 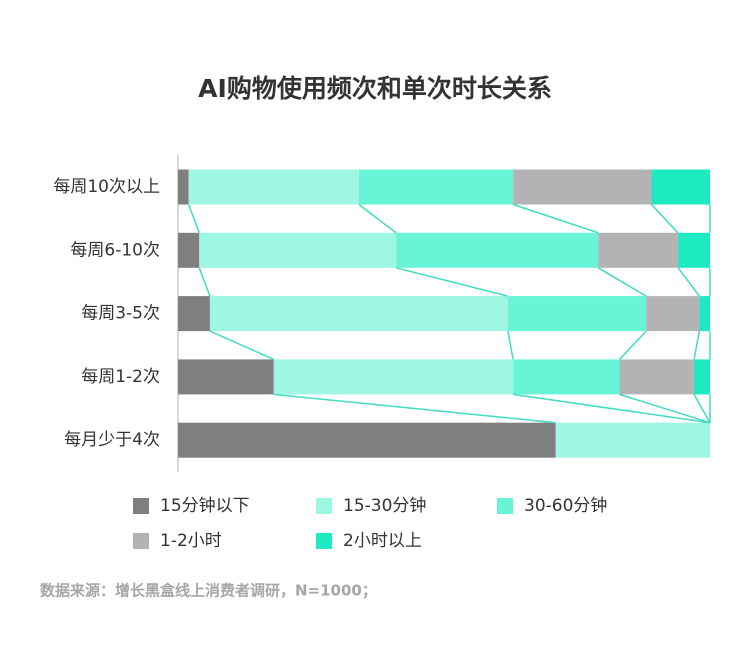 I want to click on legend-label: 15-30分钟, so click(x=384, y=506).